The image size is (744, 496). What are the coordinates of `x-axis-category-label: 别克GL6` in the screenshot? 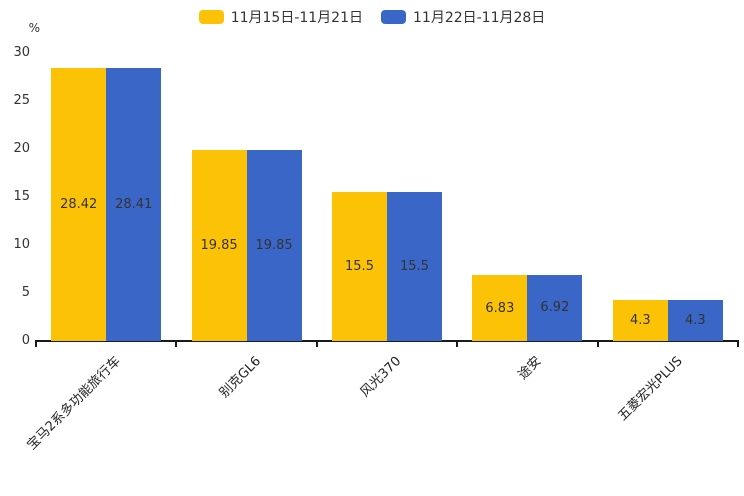 It's located at (240, 377).